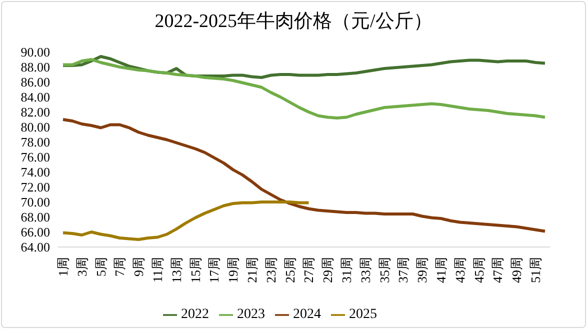  What do you see at coordinates (63, 266) in the screenshot?
I see `x-tick-label: 1周` at bounding box center [63, 266].